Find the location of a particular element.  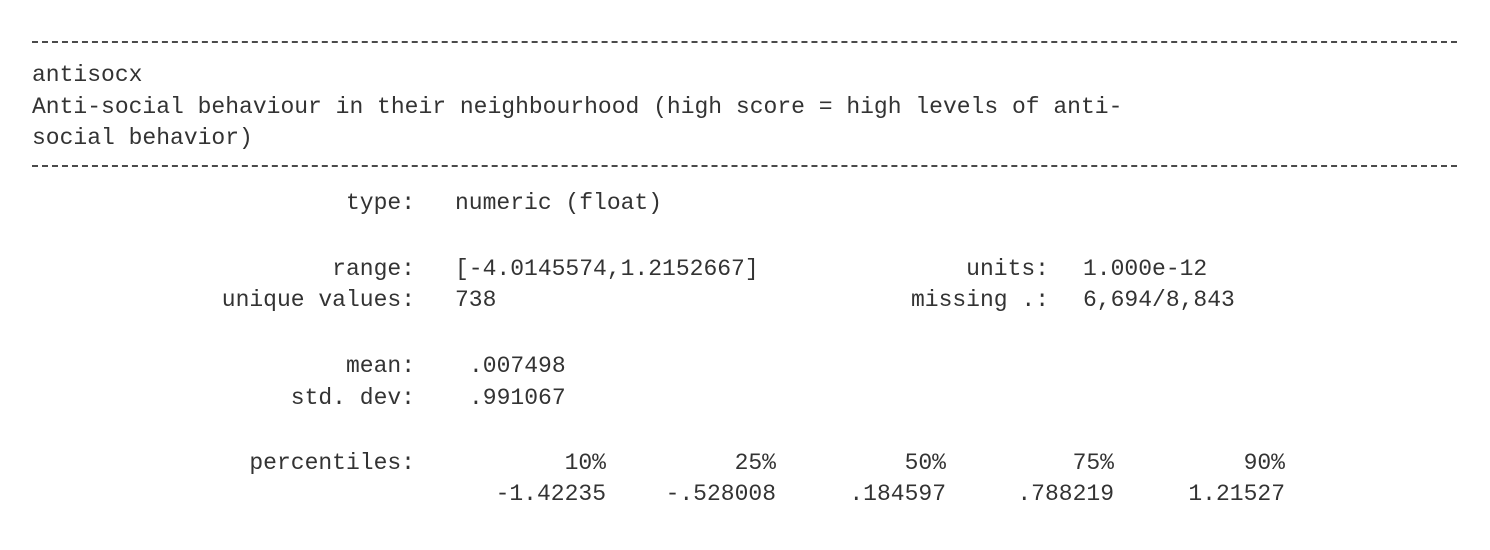

units-label: units: is located at coordinates (1007, 269).